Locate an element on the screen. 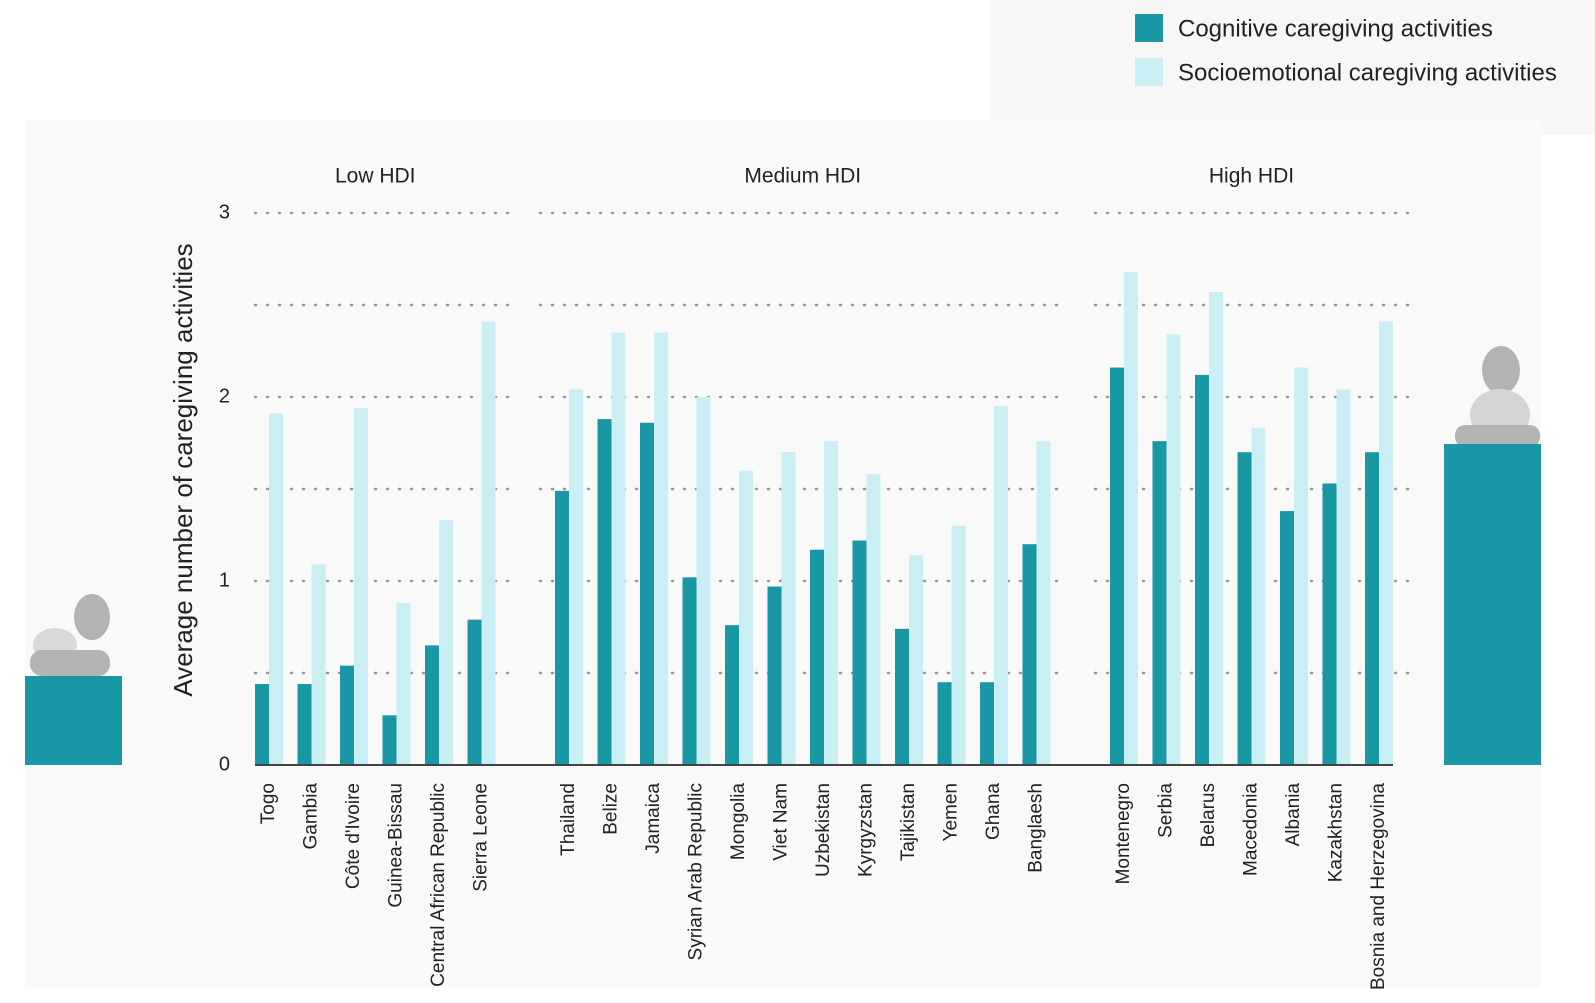 This screenshot has width=1595, height=1003. x-tick-label: Mongolia is located at coordinates (738, 822).